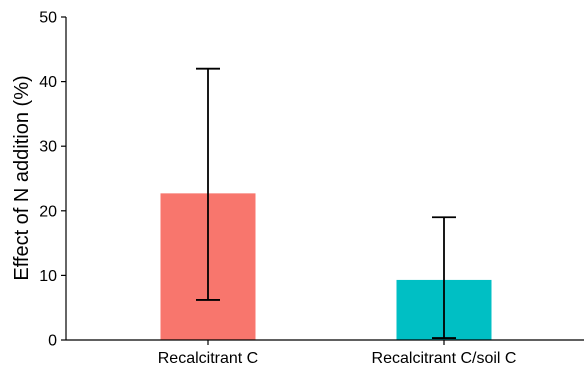 Image resolution: width=585 pixels, height=365 pixels. I want to click on x-category-label: Recalcitrant C/soil C, so click(444, 357).